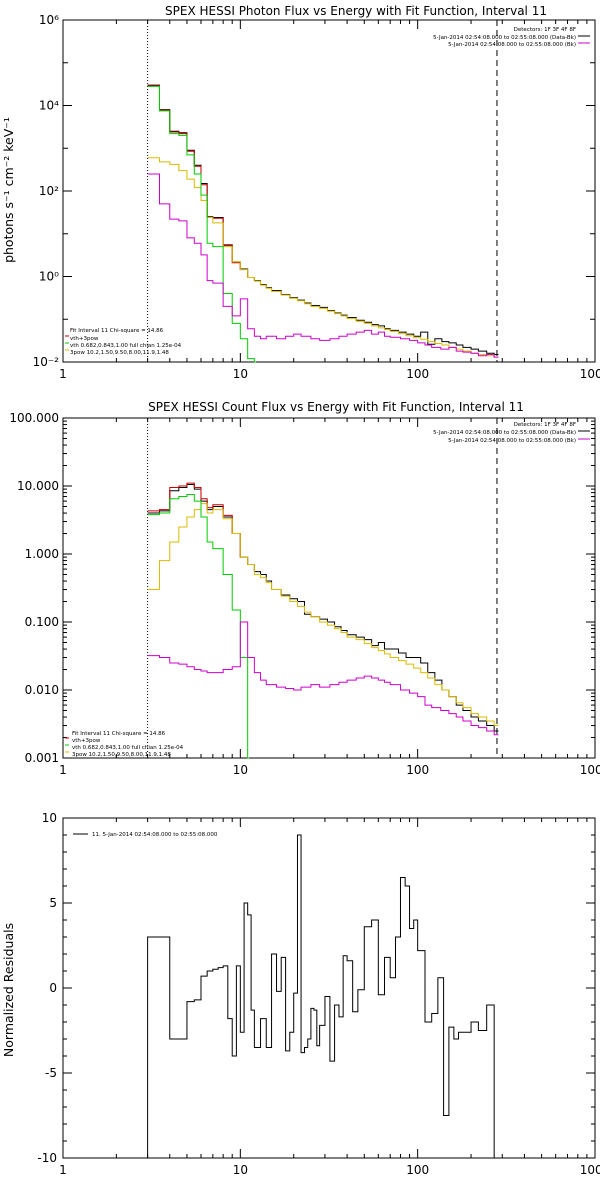  I want to click on y-tick-label: 10⁴, so click(49, 106).